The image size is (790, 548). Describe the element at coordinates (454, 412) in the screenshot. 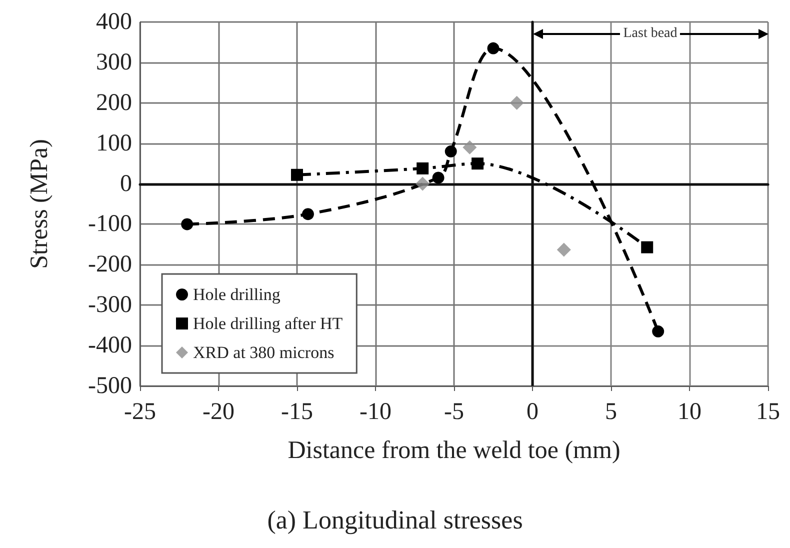

I see `x-tick-label: -5` at that location.